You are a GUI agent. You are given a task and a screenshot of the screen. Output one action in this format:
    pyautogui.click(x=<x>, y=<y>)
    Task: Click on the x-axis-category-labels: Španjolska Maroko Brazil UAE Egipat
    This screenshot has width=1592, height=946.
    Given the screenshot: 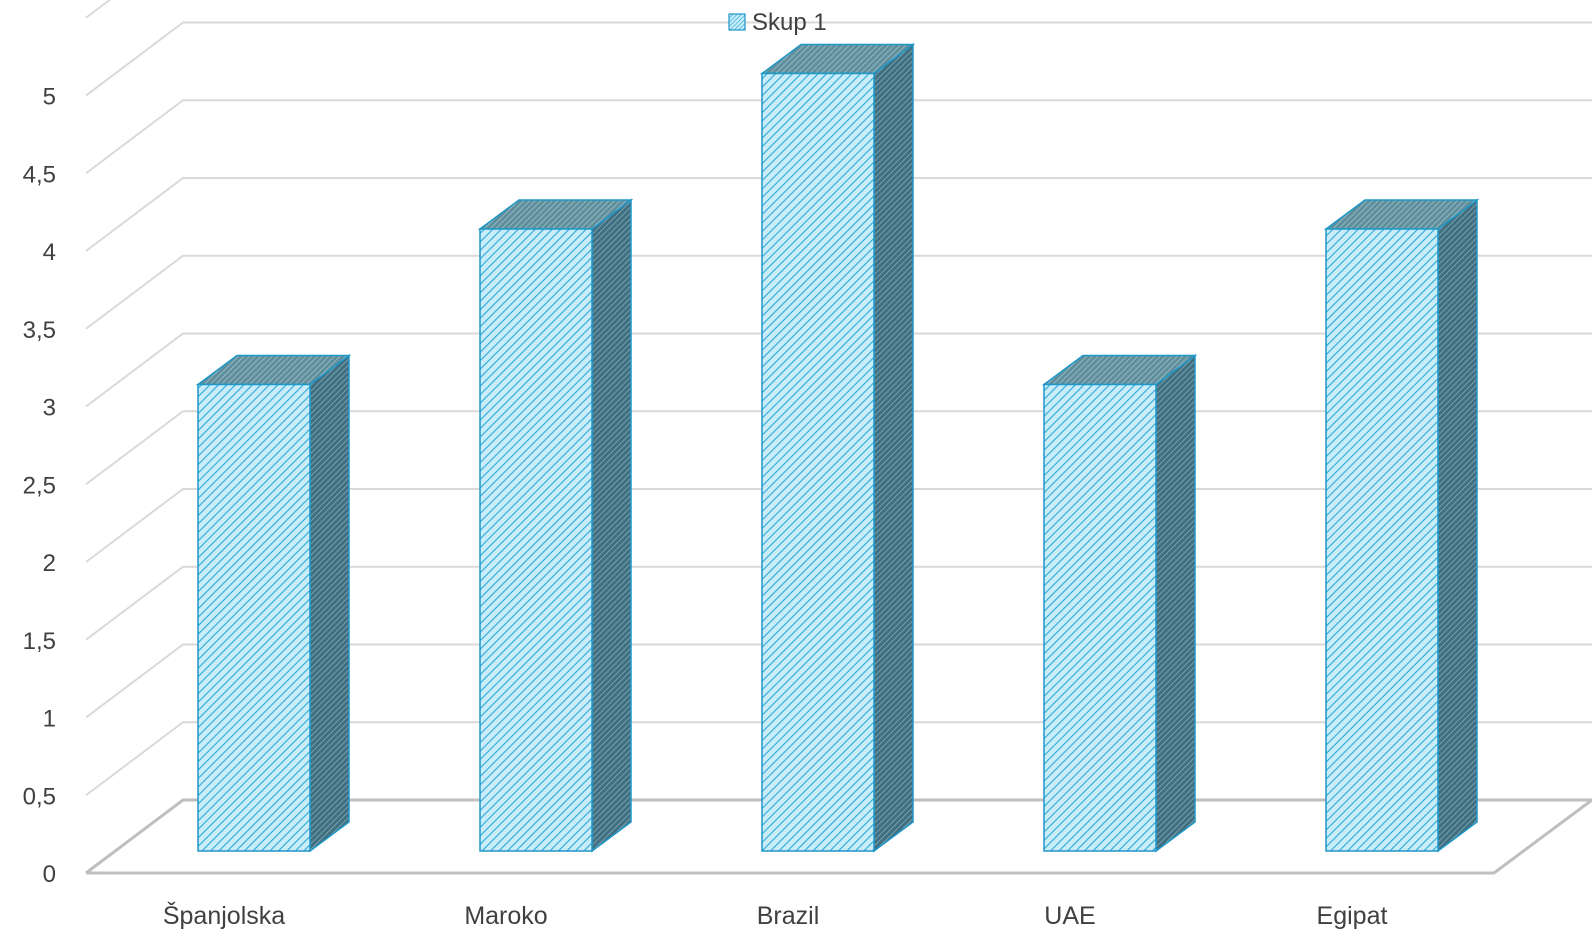 What is the action you would take?
    pyautogui.click(x=775, y=915)
    